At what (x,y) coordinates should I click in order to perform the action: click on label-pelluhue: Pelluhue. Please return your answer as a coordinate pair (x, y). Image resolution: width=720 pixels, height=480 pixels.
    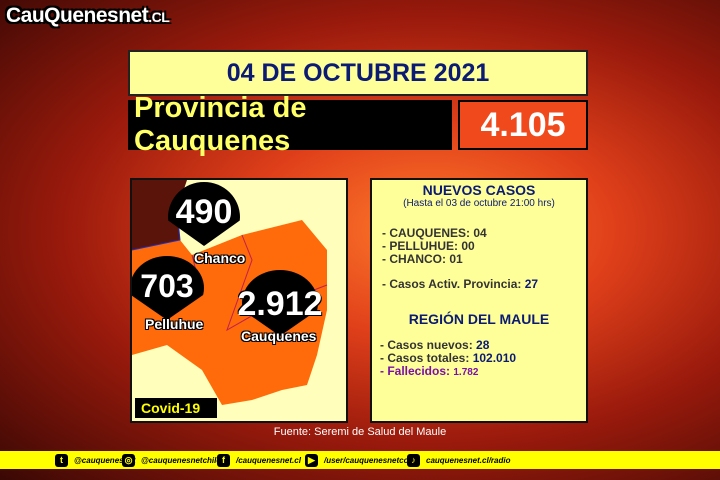
    Looking at the image, I should click on (174, 324).